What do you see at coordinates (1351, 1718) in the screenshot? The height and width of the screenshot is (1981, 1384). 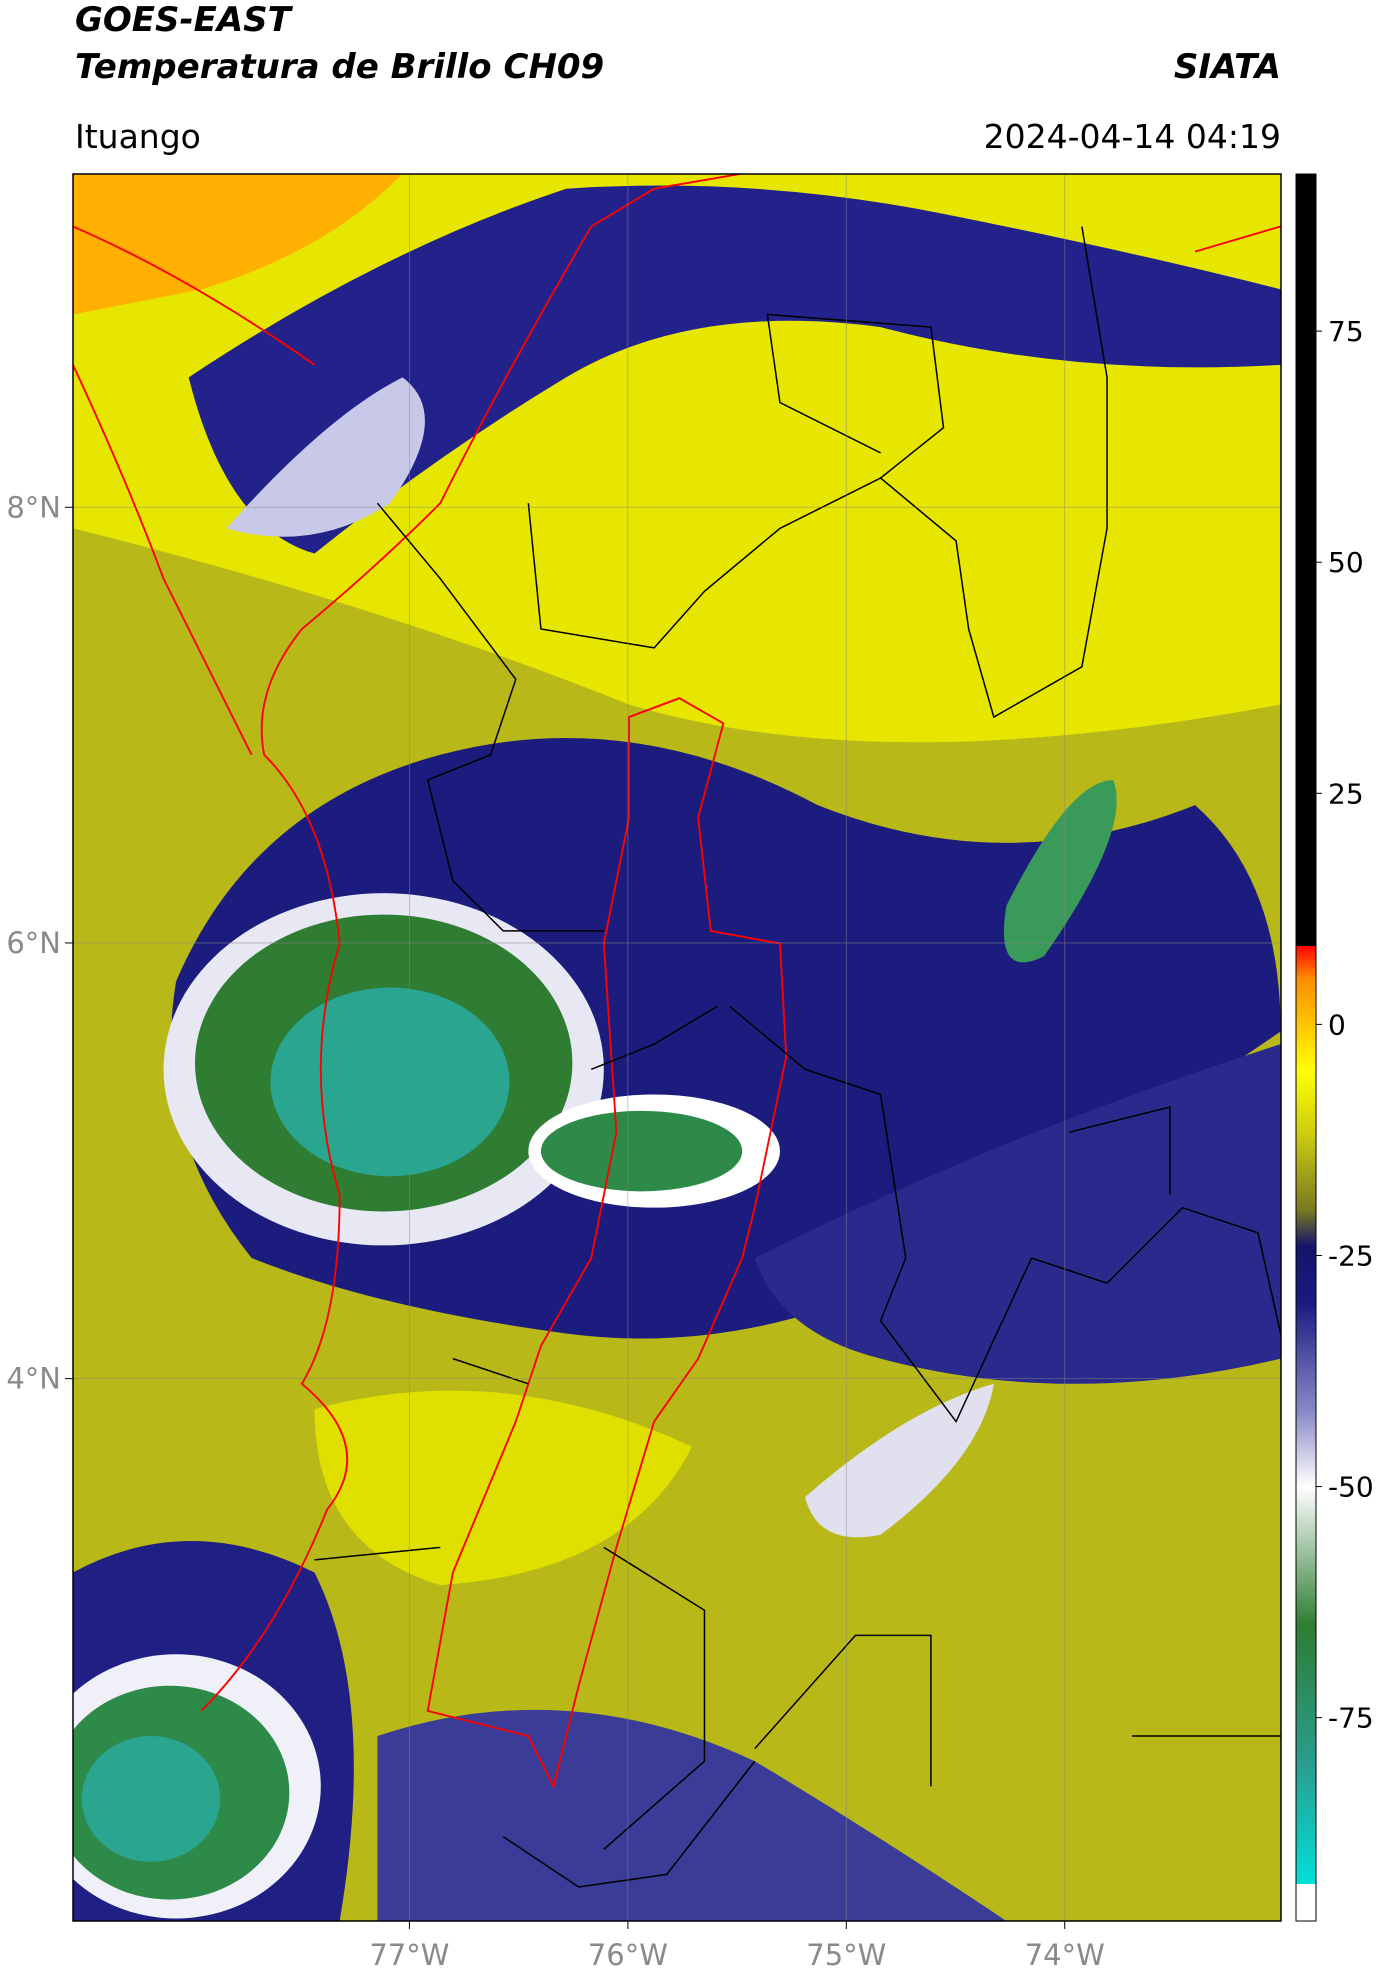 I see `colorbar-tick-label: -75` at bounding box center [1351, 1718].